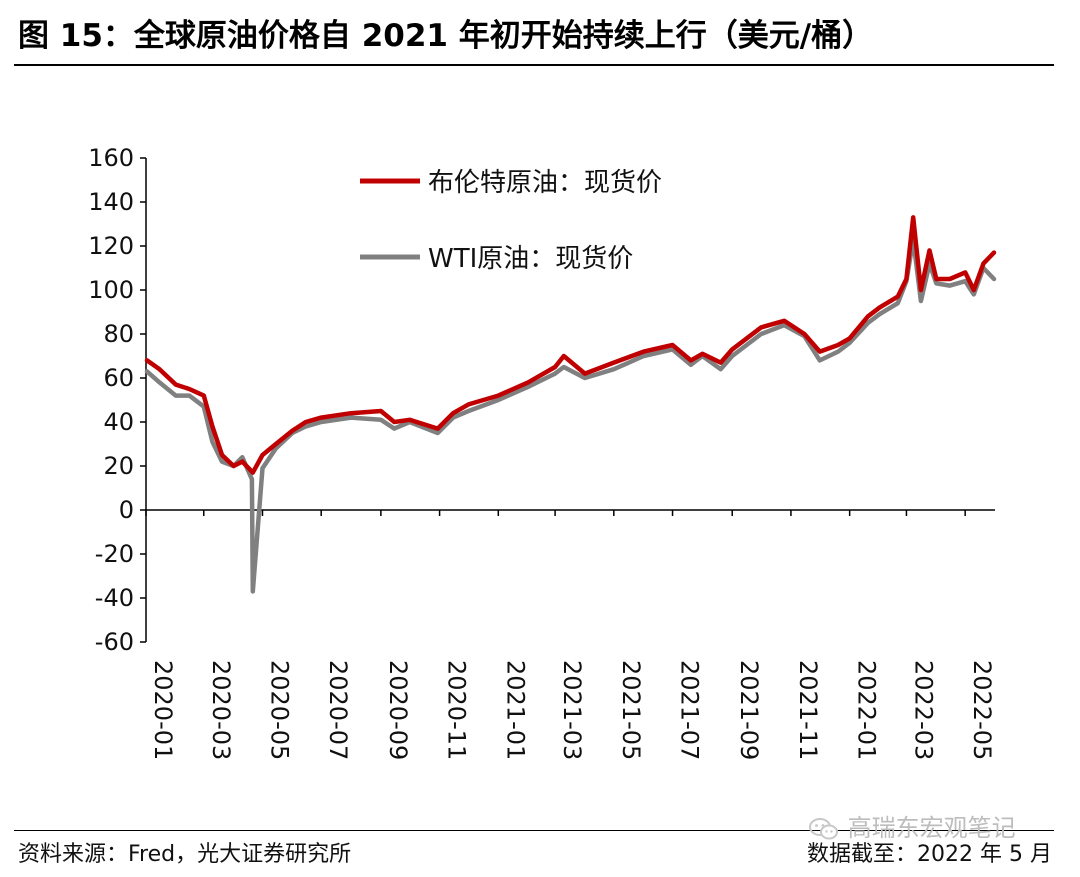  Describe the element at coordinates (126, 510) in the screenshot. I see `y-tick-label: 0` at that location.